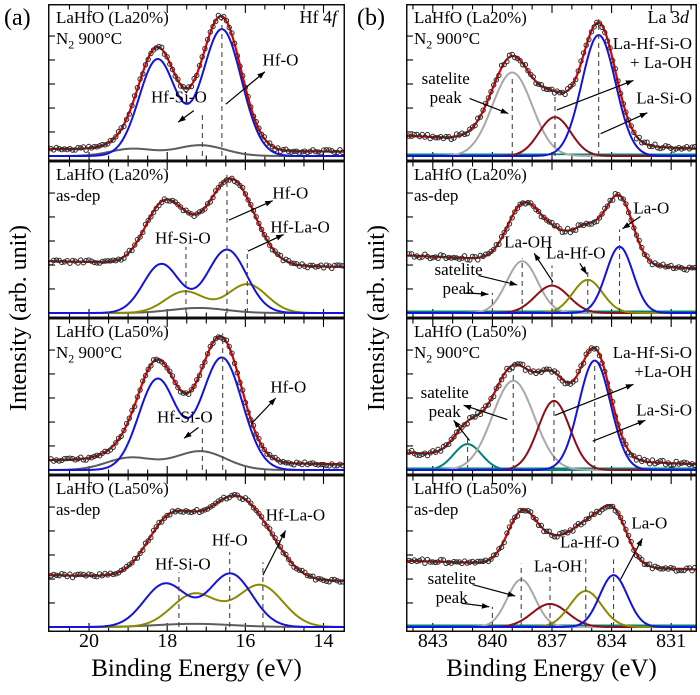 The image size is (700, 695). Describe the element at coordinates (551, 668) in the screenshot. I see `x-axis-label-b: Binding Energy (eV)` at that location.